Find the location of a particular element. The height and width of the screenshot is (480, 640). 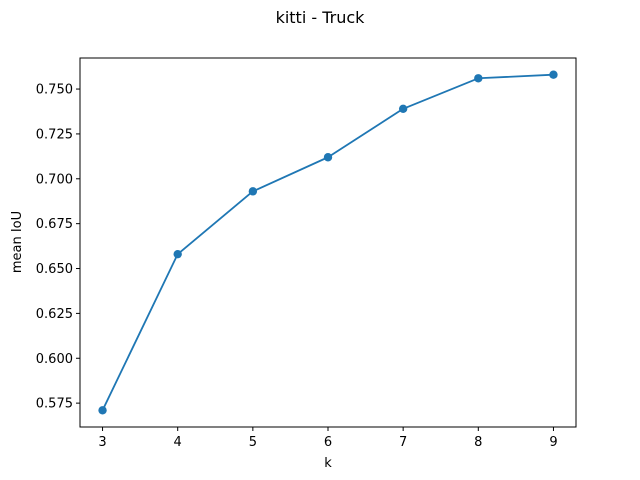

y-tick-label: 0.700 is located at coordinates (54, 179).